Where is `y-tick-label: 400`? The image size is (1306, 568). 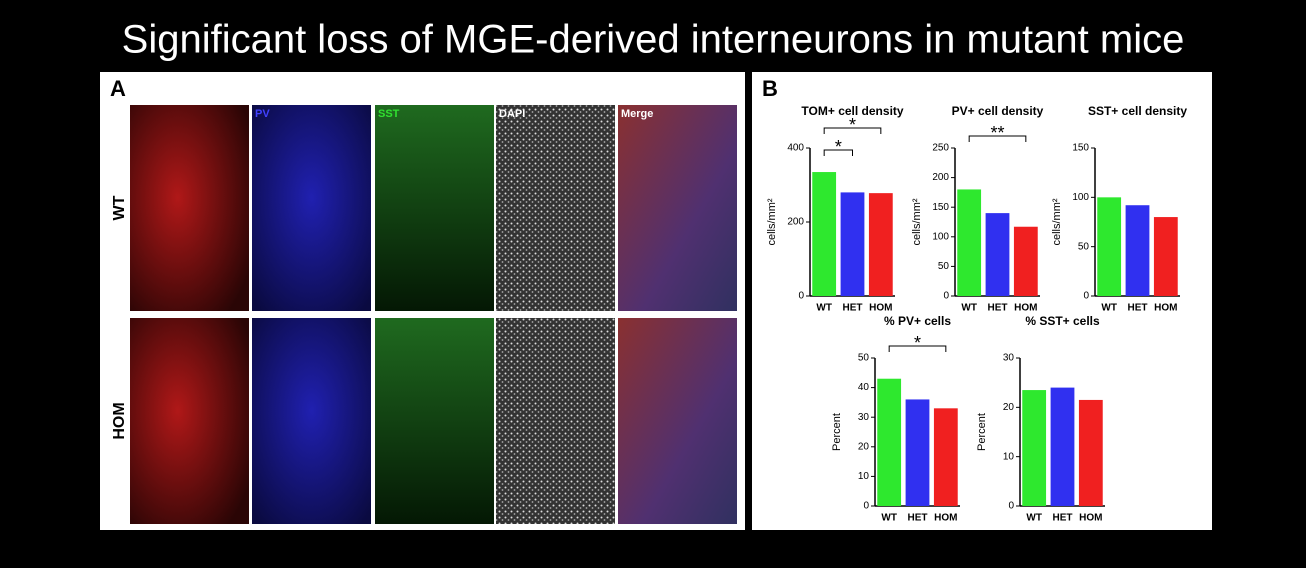 y-tick-label: 400 is located at coordinates (795, 148).